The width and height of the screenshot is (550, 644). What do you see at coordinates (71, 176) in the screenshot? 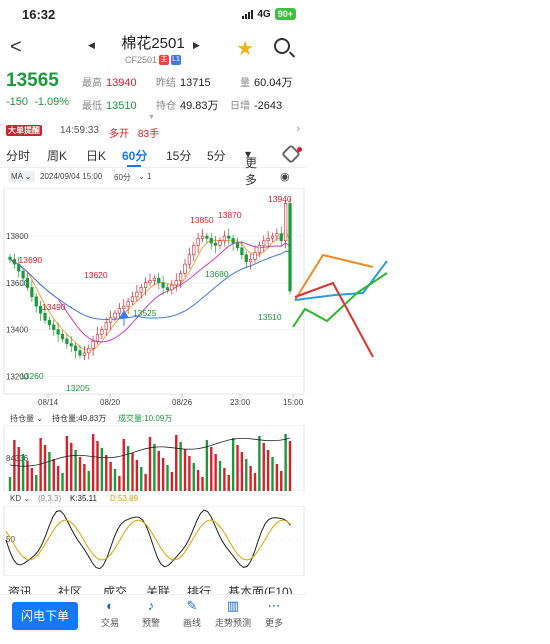
I see `chart-datetime: 2024/09/04 15:00` at bounding box center [71, 176].